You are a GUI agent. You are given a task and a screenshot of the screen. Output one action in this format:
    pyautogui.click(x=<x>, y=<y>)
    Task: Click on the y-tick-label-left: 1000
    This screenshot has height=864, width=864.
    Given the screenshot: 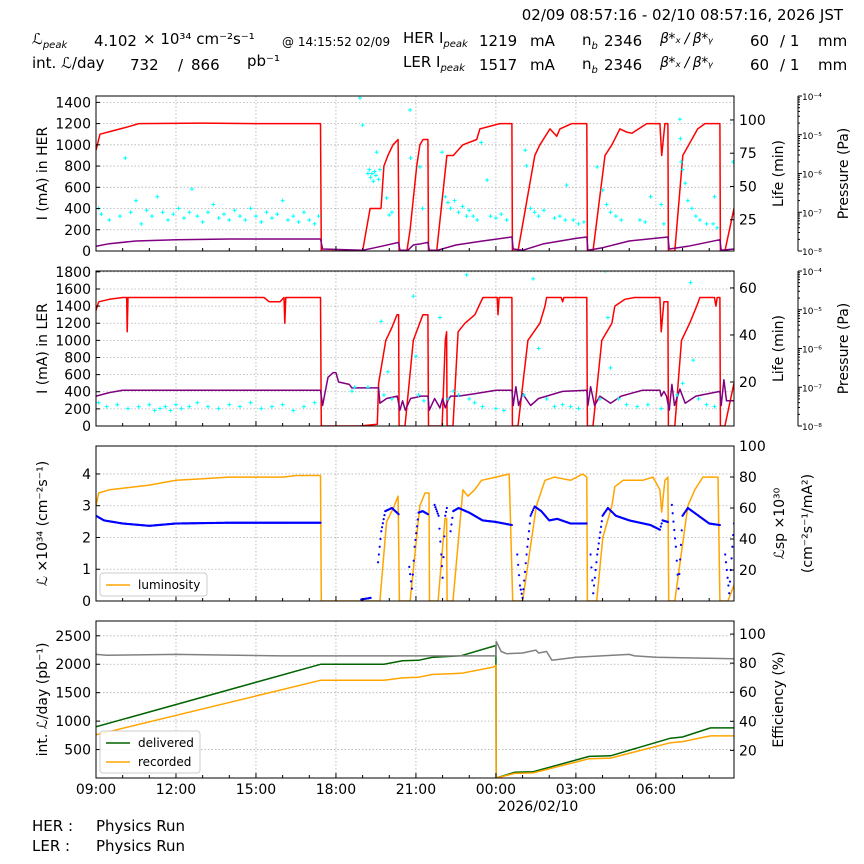 What is the action you would take?
    pyautogui.click(x=73, y=146)
    